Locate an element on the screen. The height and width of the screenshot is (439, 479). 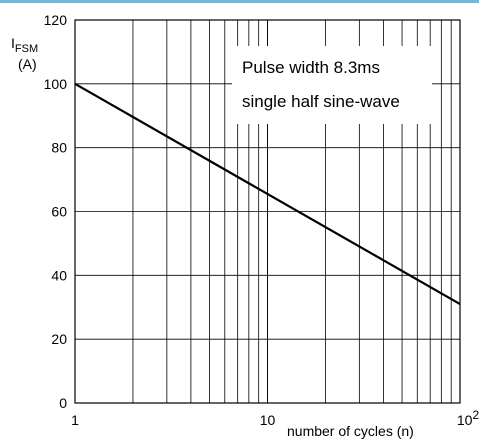
x-axis-label: number of cycles (n) is located at coordinates (350, 431).